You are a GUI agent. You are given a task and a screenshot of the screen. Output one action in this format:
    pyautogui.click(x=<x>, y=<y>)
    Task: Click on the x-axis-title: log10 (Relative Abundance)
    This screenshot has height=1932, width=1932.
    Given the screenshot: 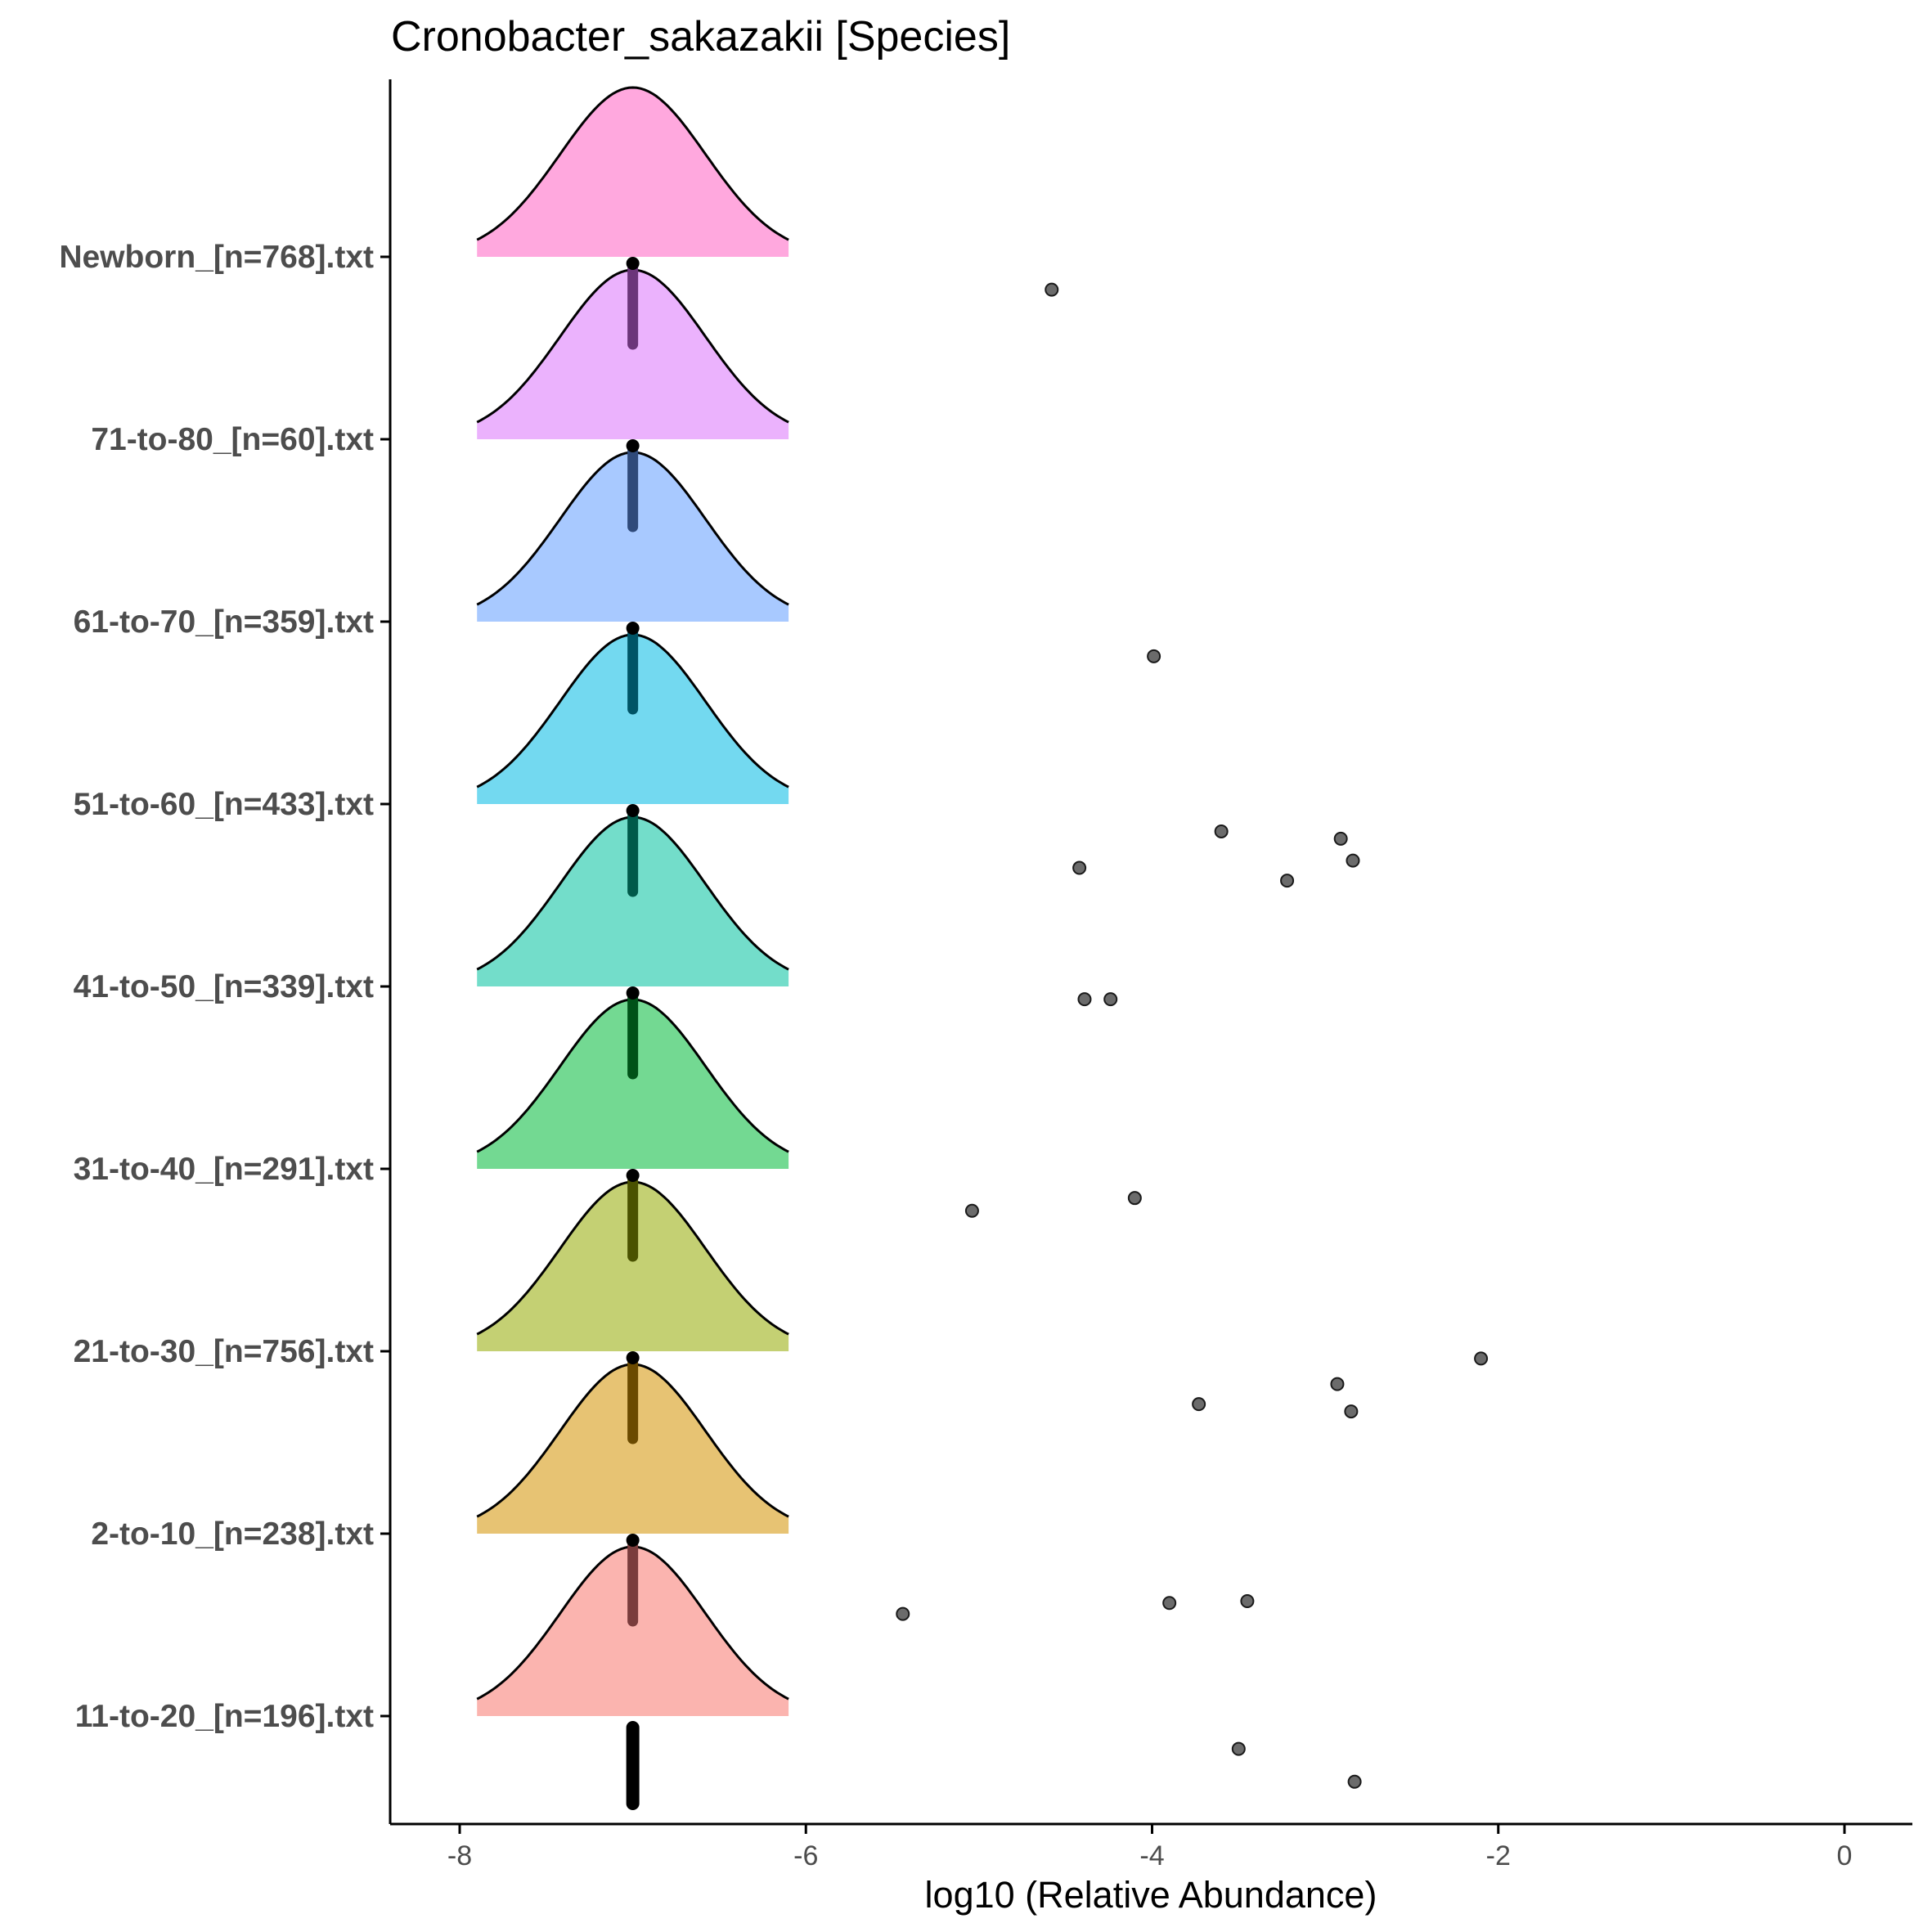 What is the action you would take?
    pyautogui.click(x=1151, y=1895)
    